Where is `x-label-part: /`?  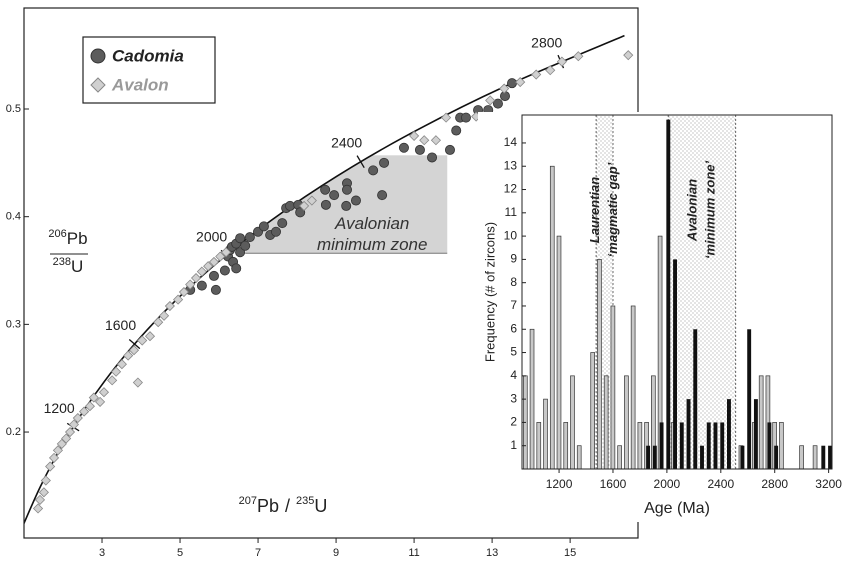
x-label-part: / is located at coordinates (287, 506).